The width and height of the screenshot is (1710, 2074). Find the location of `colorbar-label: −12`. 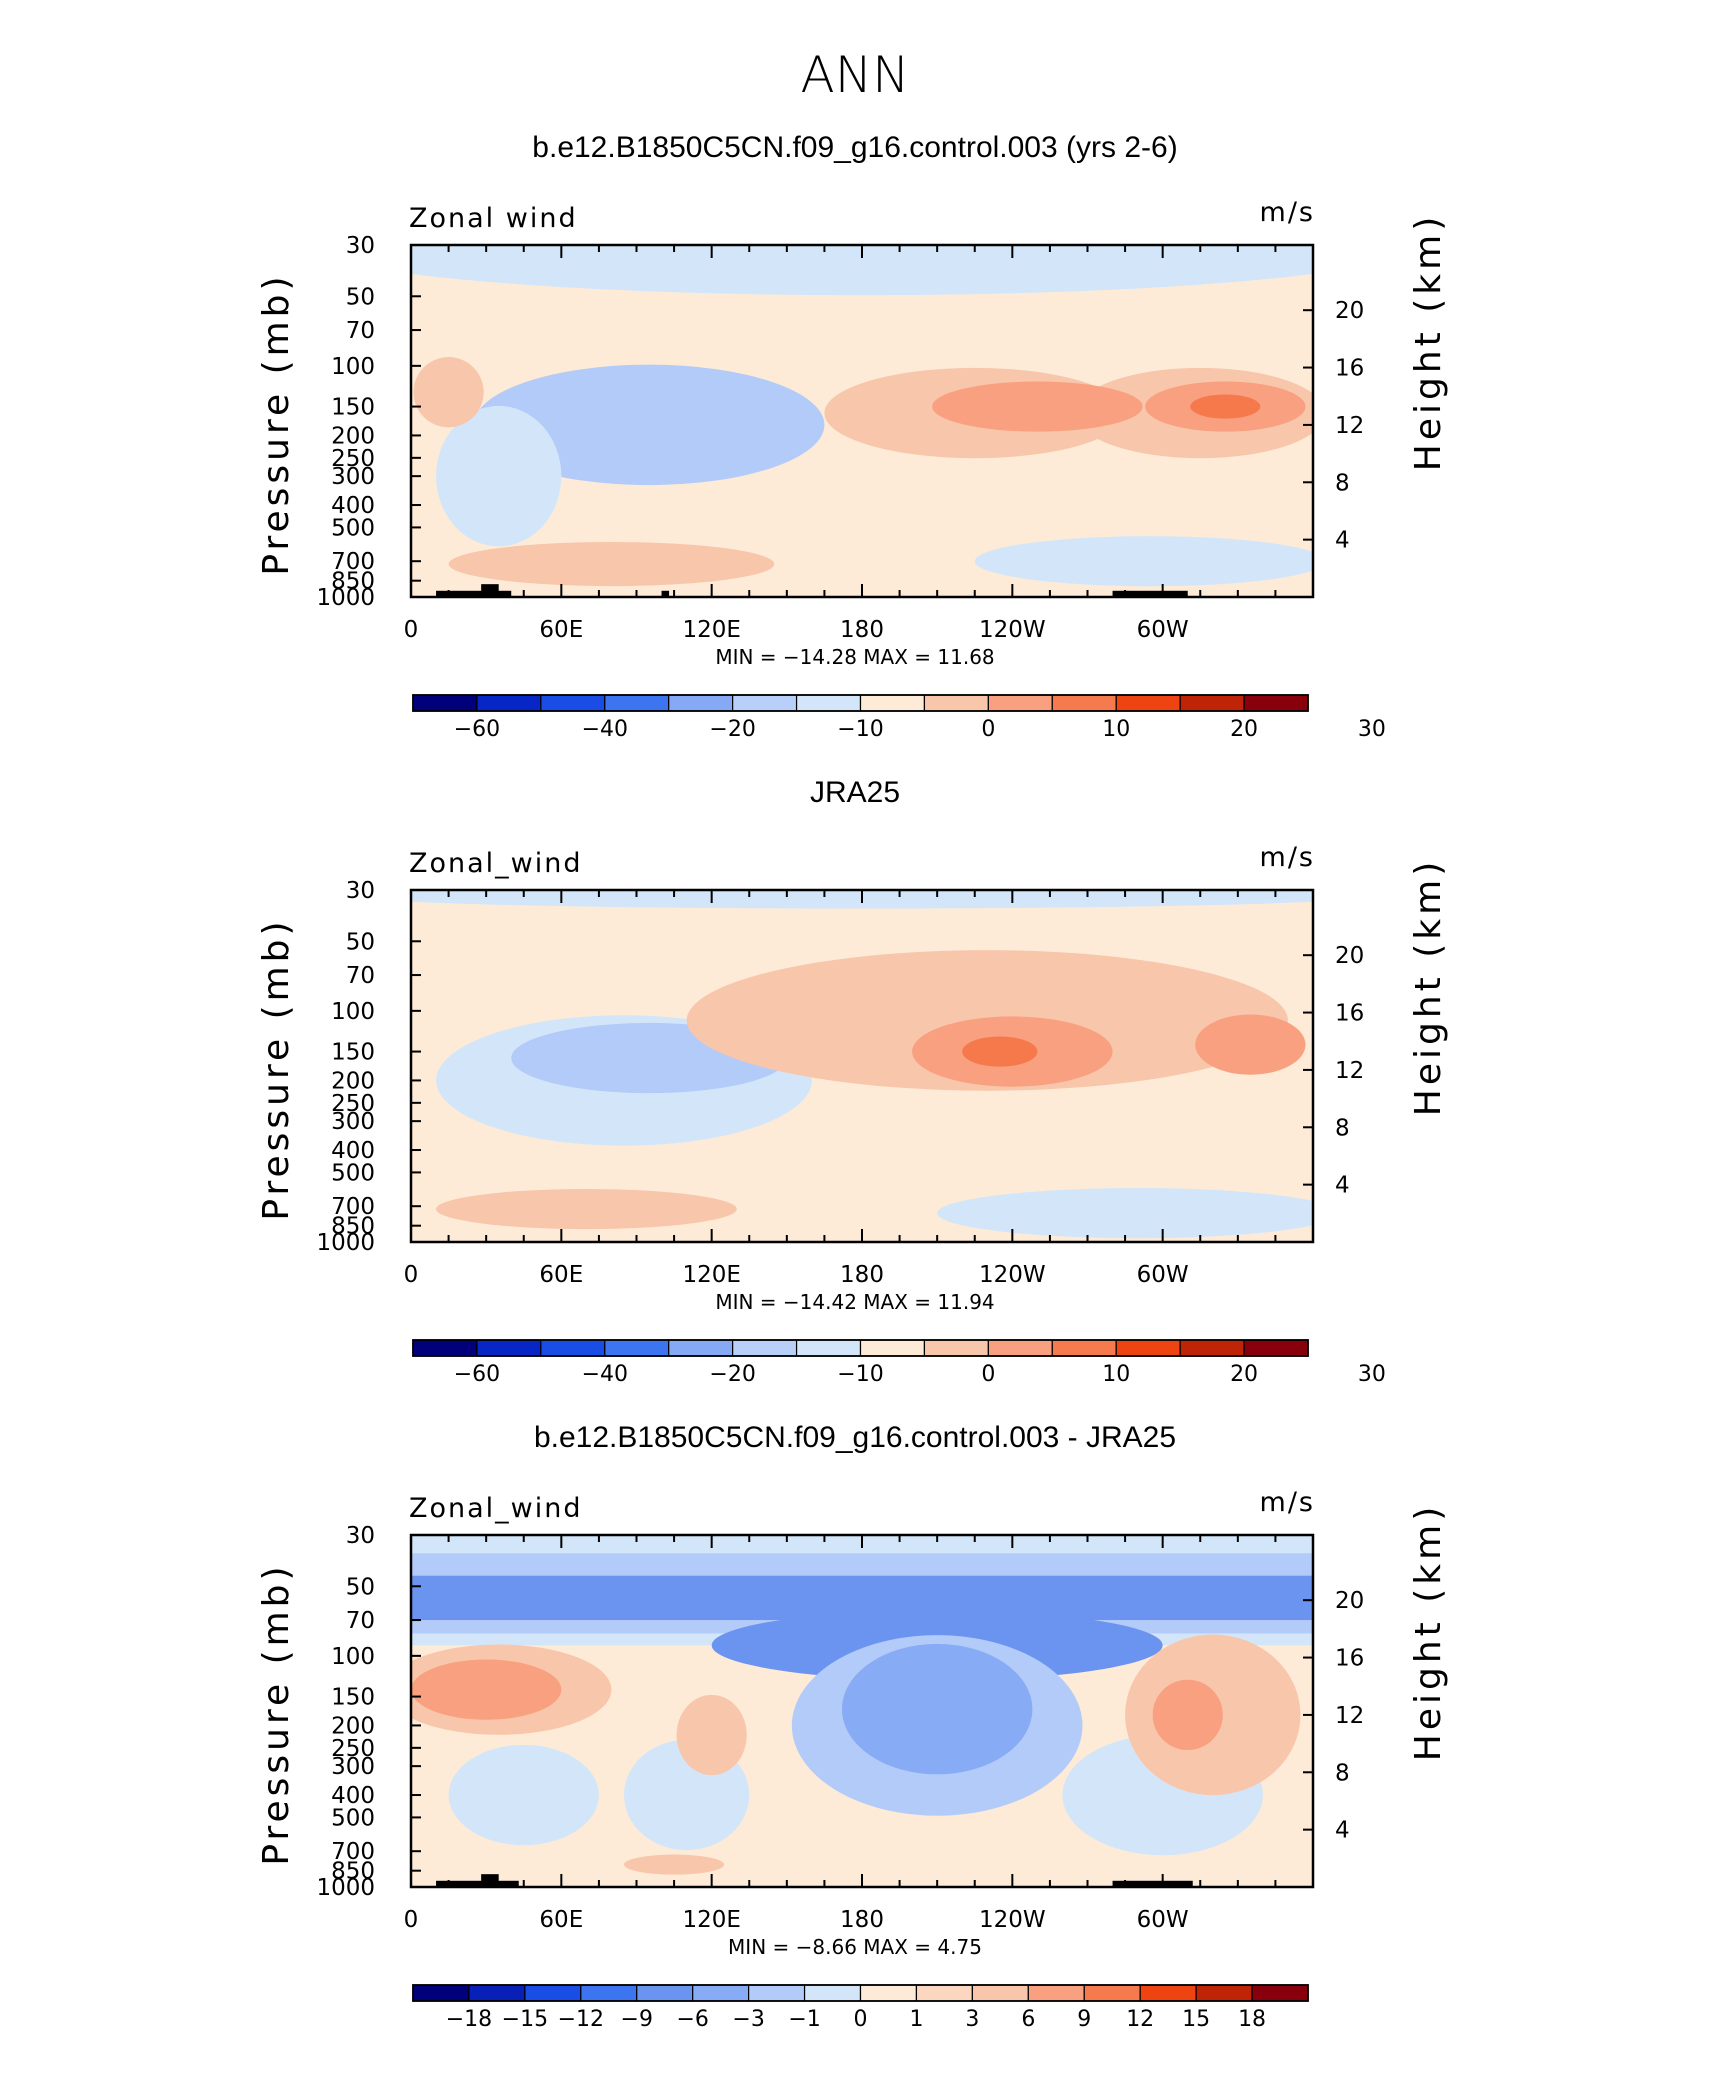

colorbar-label: −12 is located at coordinates (581, 2019).